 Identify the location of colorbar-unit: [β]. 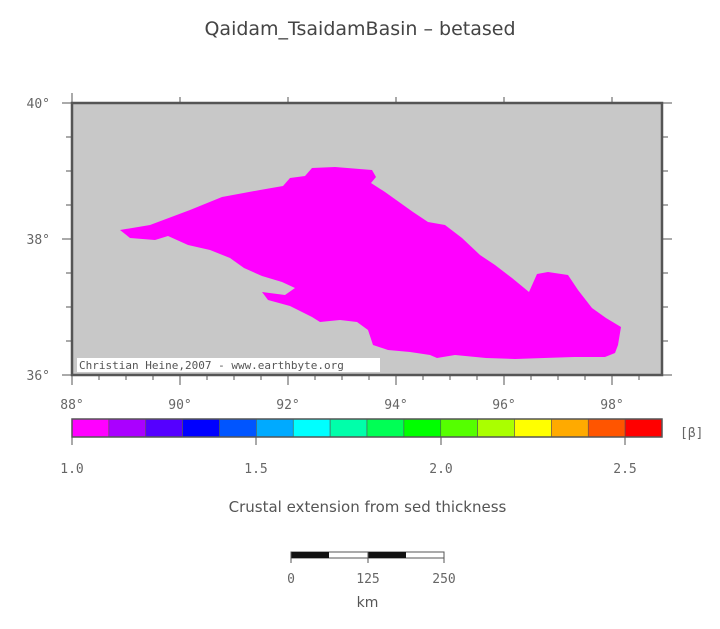
(691, 433).